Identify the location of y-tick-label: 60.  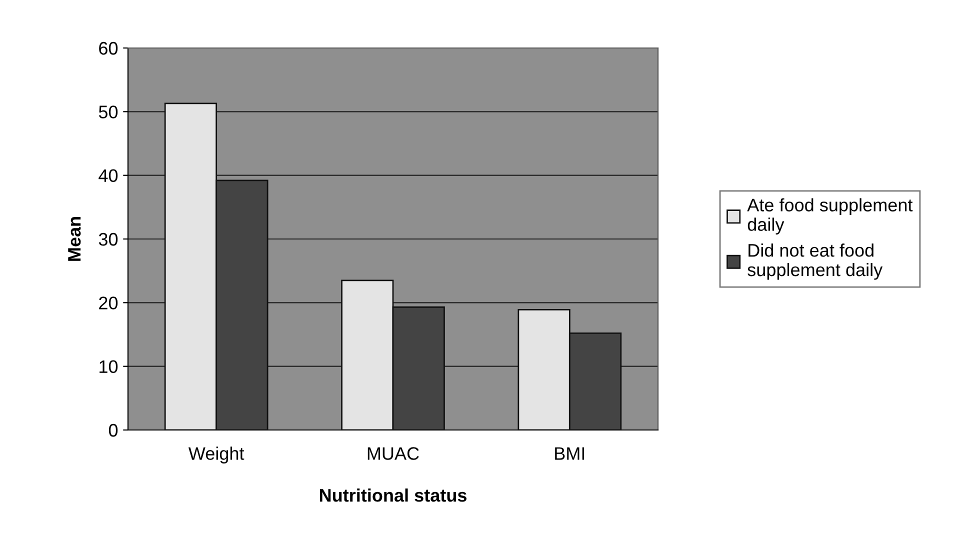
(108, 48).